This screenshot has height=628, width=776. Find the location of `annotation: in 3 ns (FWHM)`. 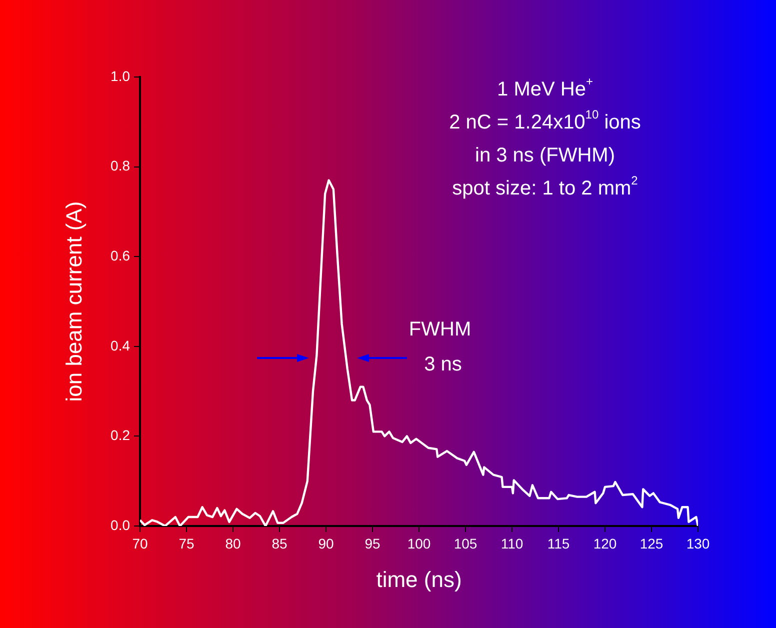

annotation: in 3 ns (FWHM) is located at coordinates (545, 155).